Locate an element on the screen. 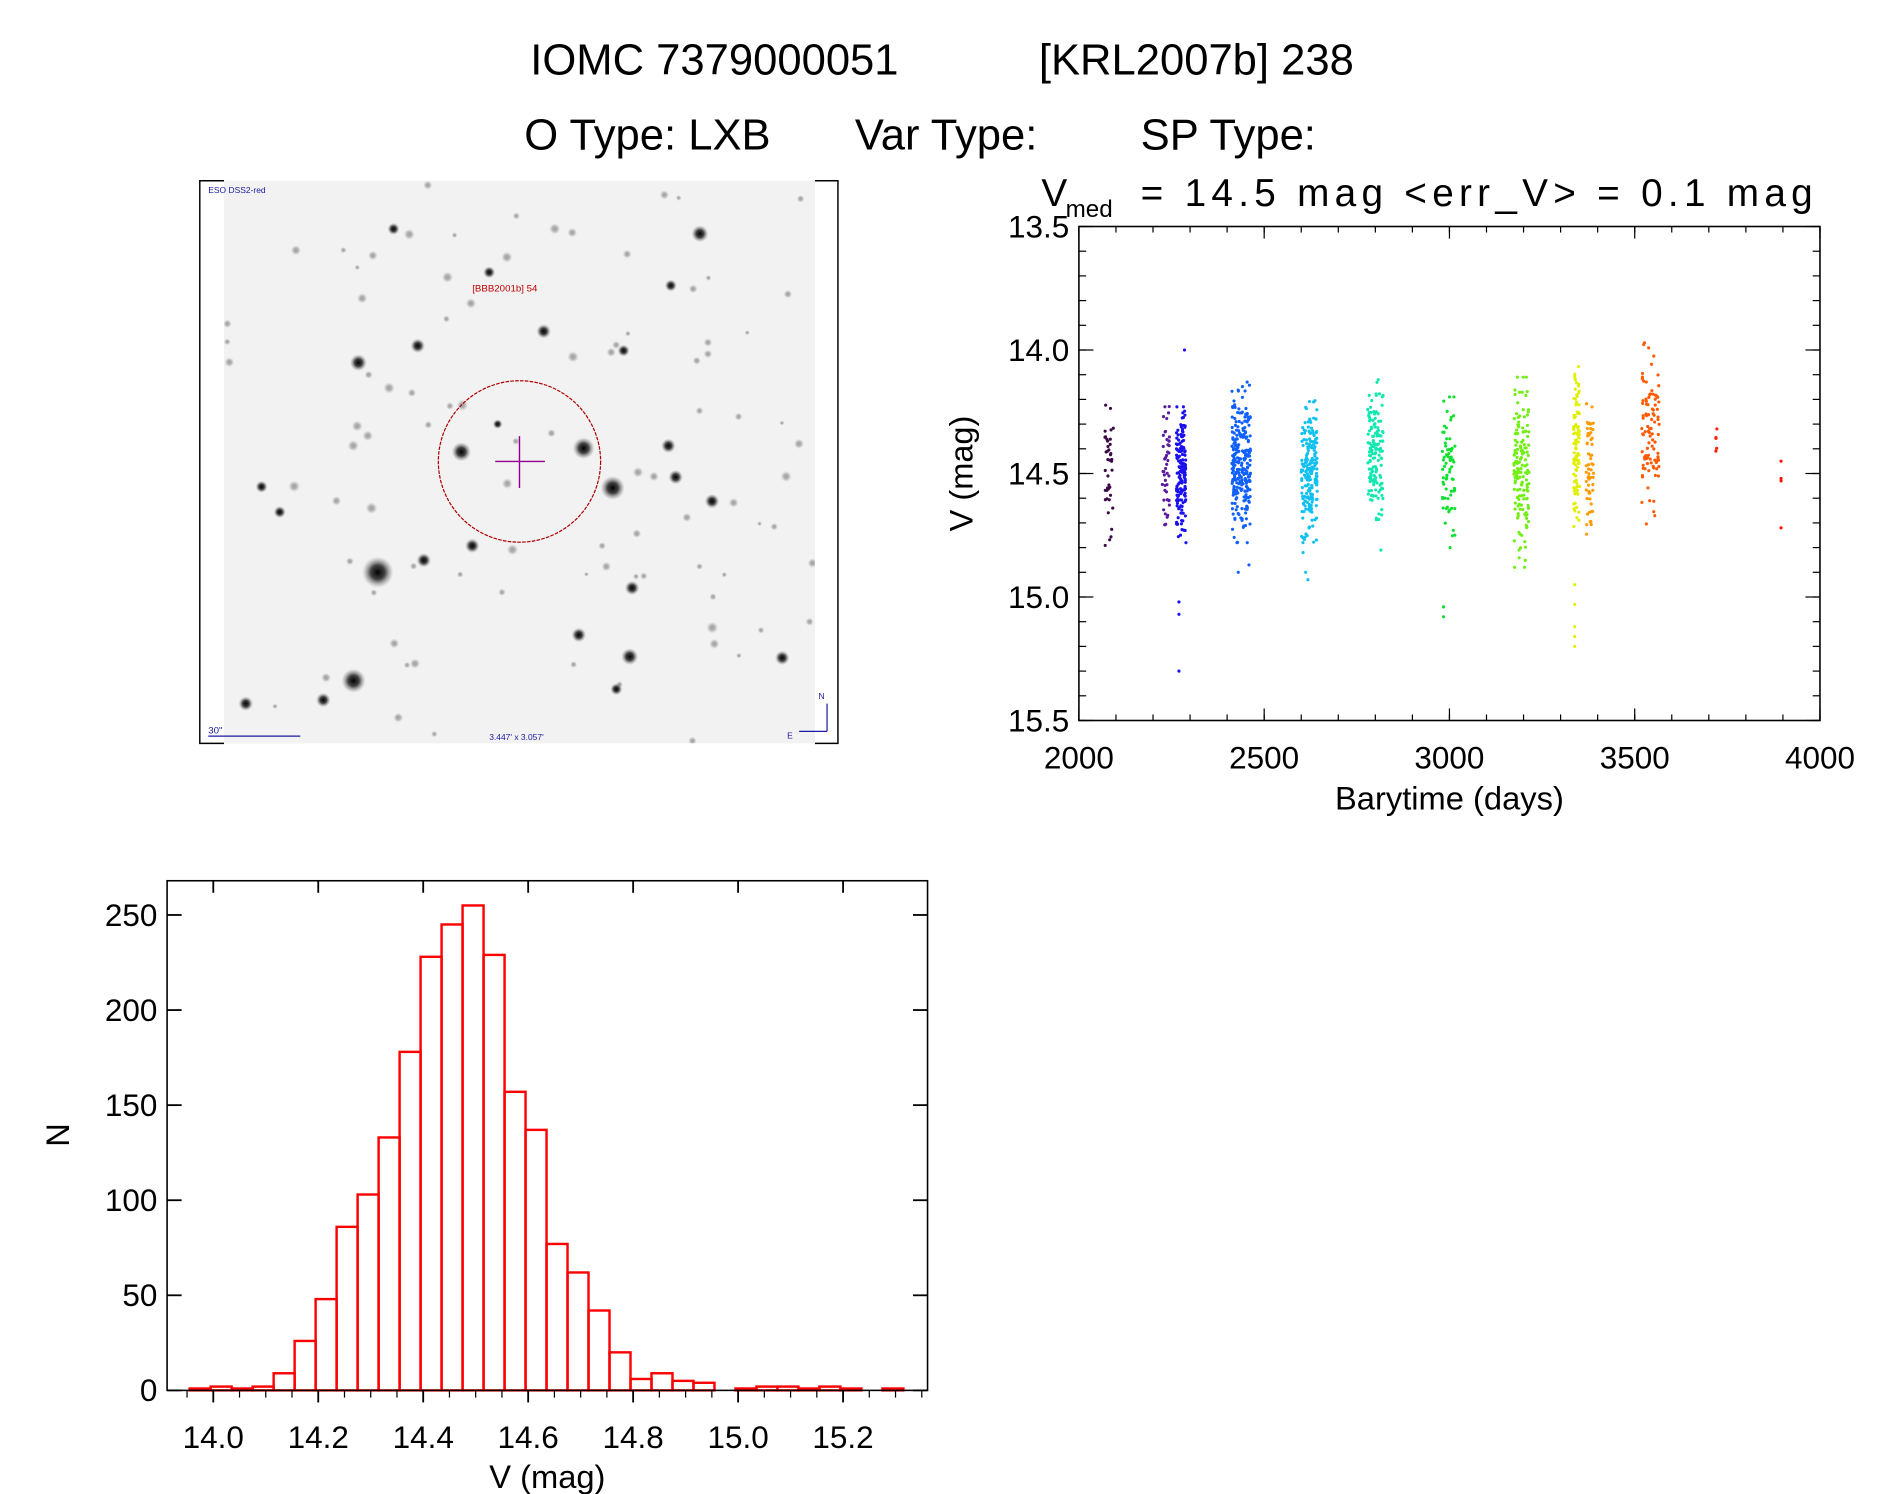  x-tick-label: 14.4 is located at coordinates (423, 1437).